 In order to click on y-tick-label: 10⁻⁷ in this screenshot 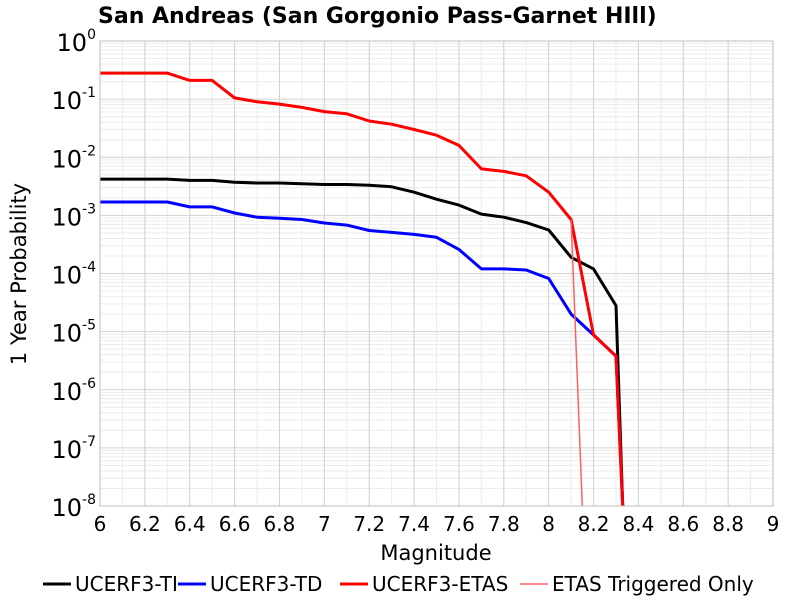, I will do `click(73, 449)`.